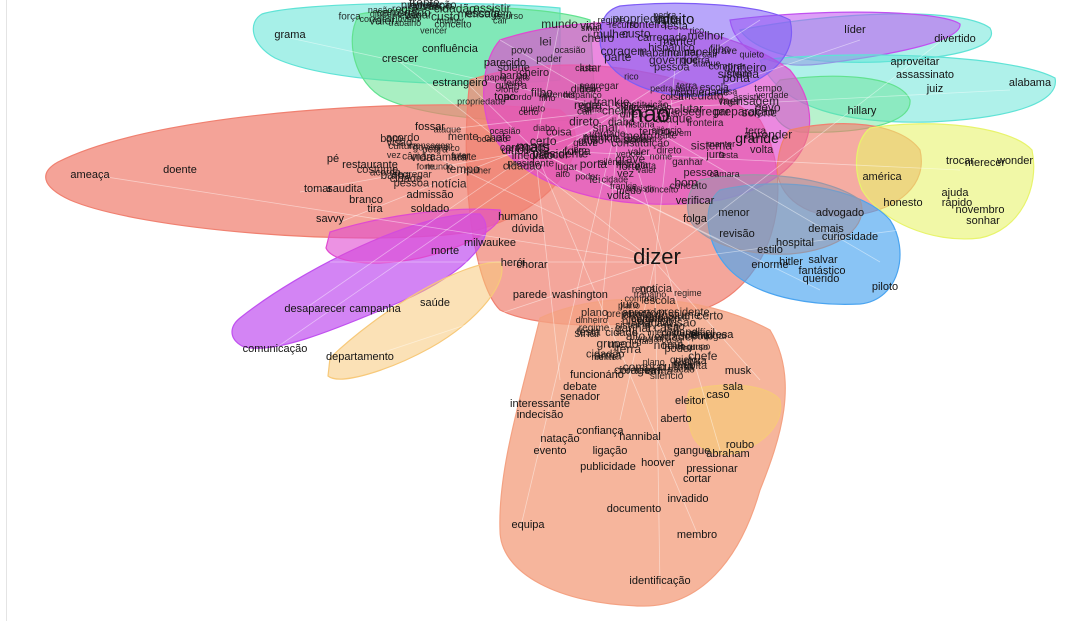 This screenshot has width=1070, height=621. I want to click on dense-word-label: parte, so click(642, 319).